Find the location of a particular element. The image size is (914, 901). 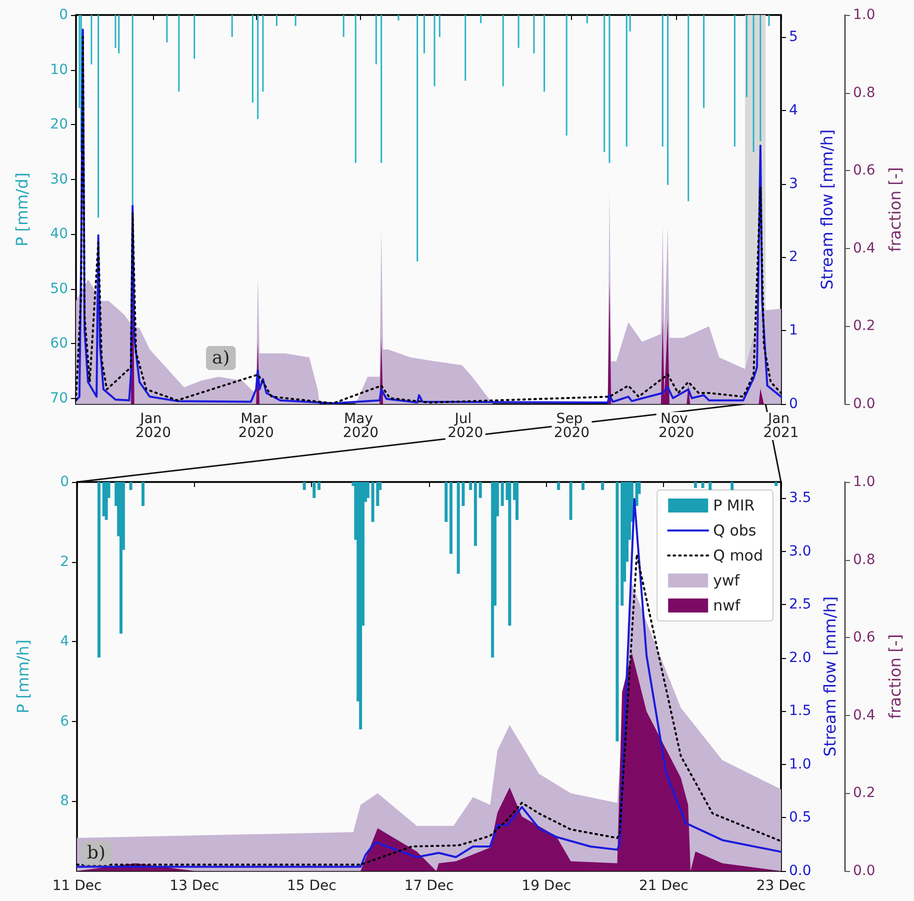

x-tick-label: Mar 2020 is located at coordinates (256, 426).